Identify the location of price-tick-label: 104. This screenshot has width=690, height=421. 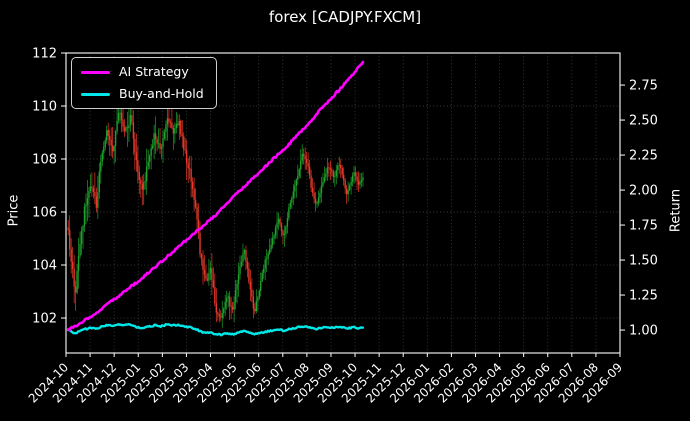
(44, 266).